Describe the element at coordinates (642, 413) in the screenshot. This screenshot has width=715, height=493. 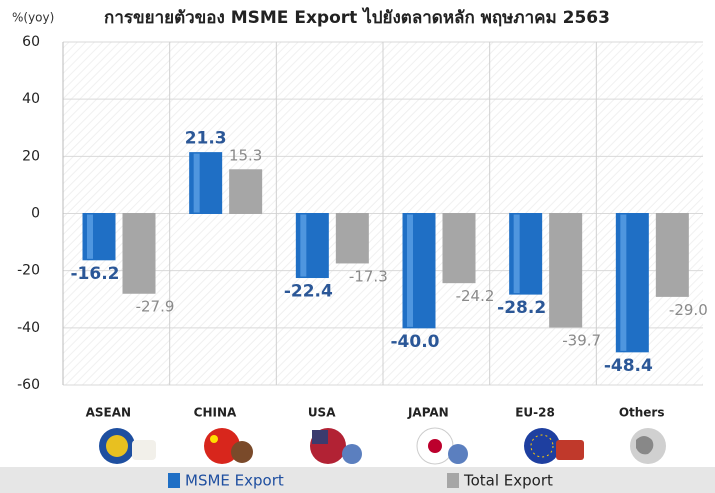
I see `x-tick-label: Others` at that location.